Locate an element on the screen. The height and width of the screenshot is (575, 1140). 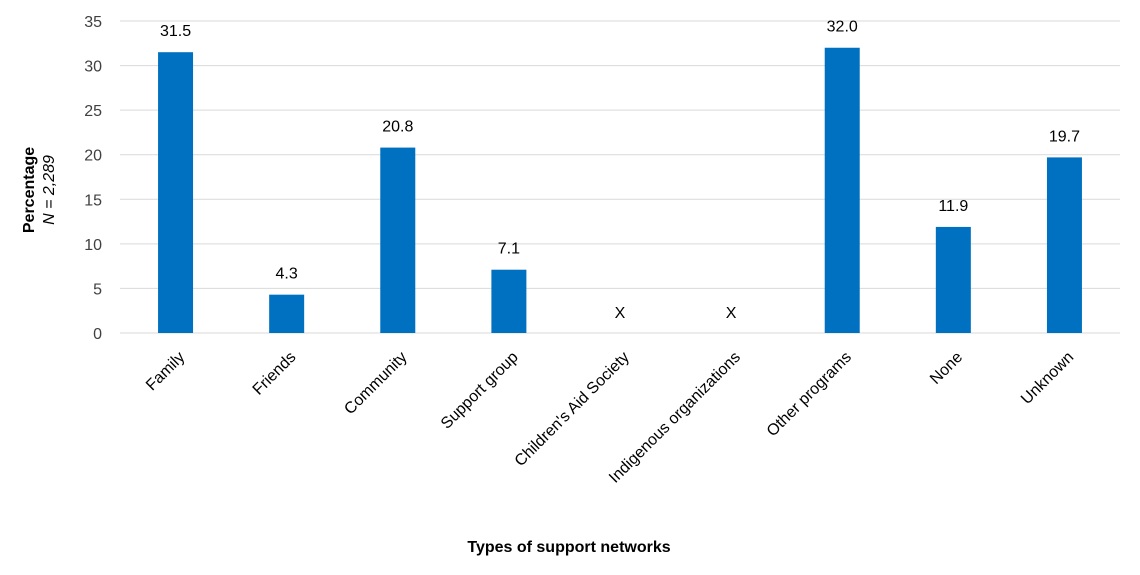
x-tick-label: Community is located at coordinates (375, 383).